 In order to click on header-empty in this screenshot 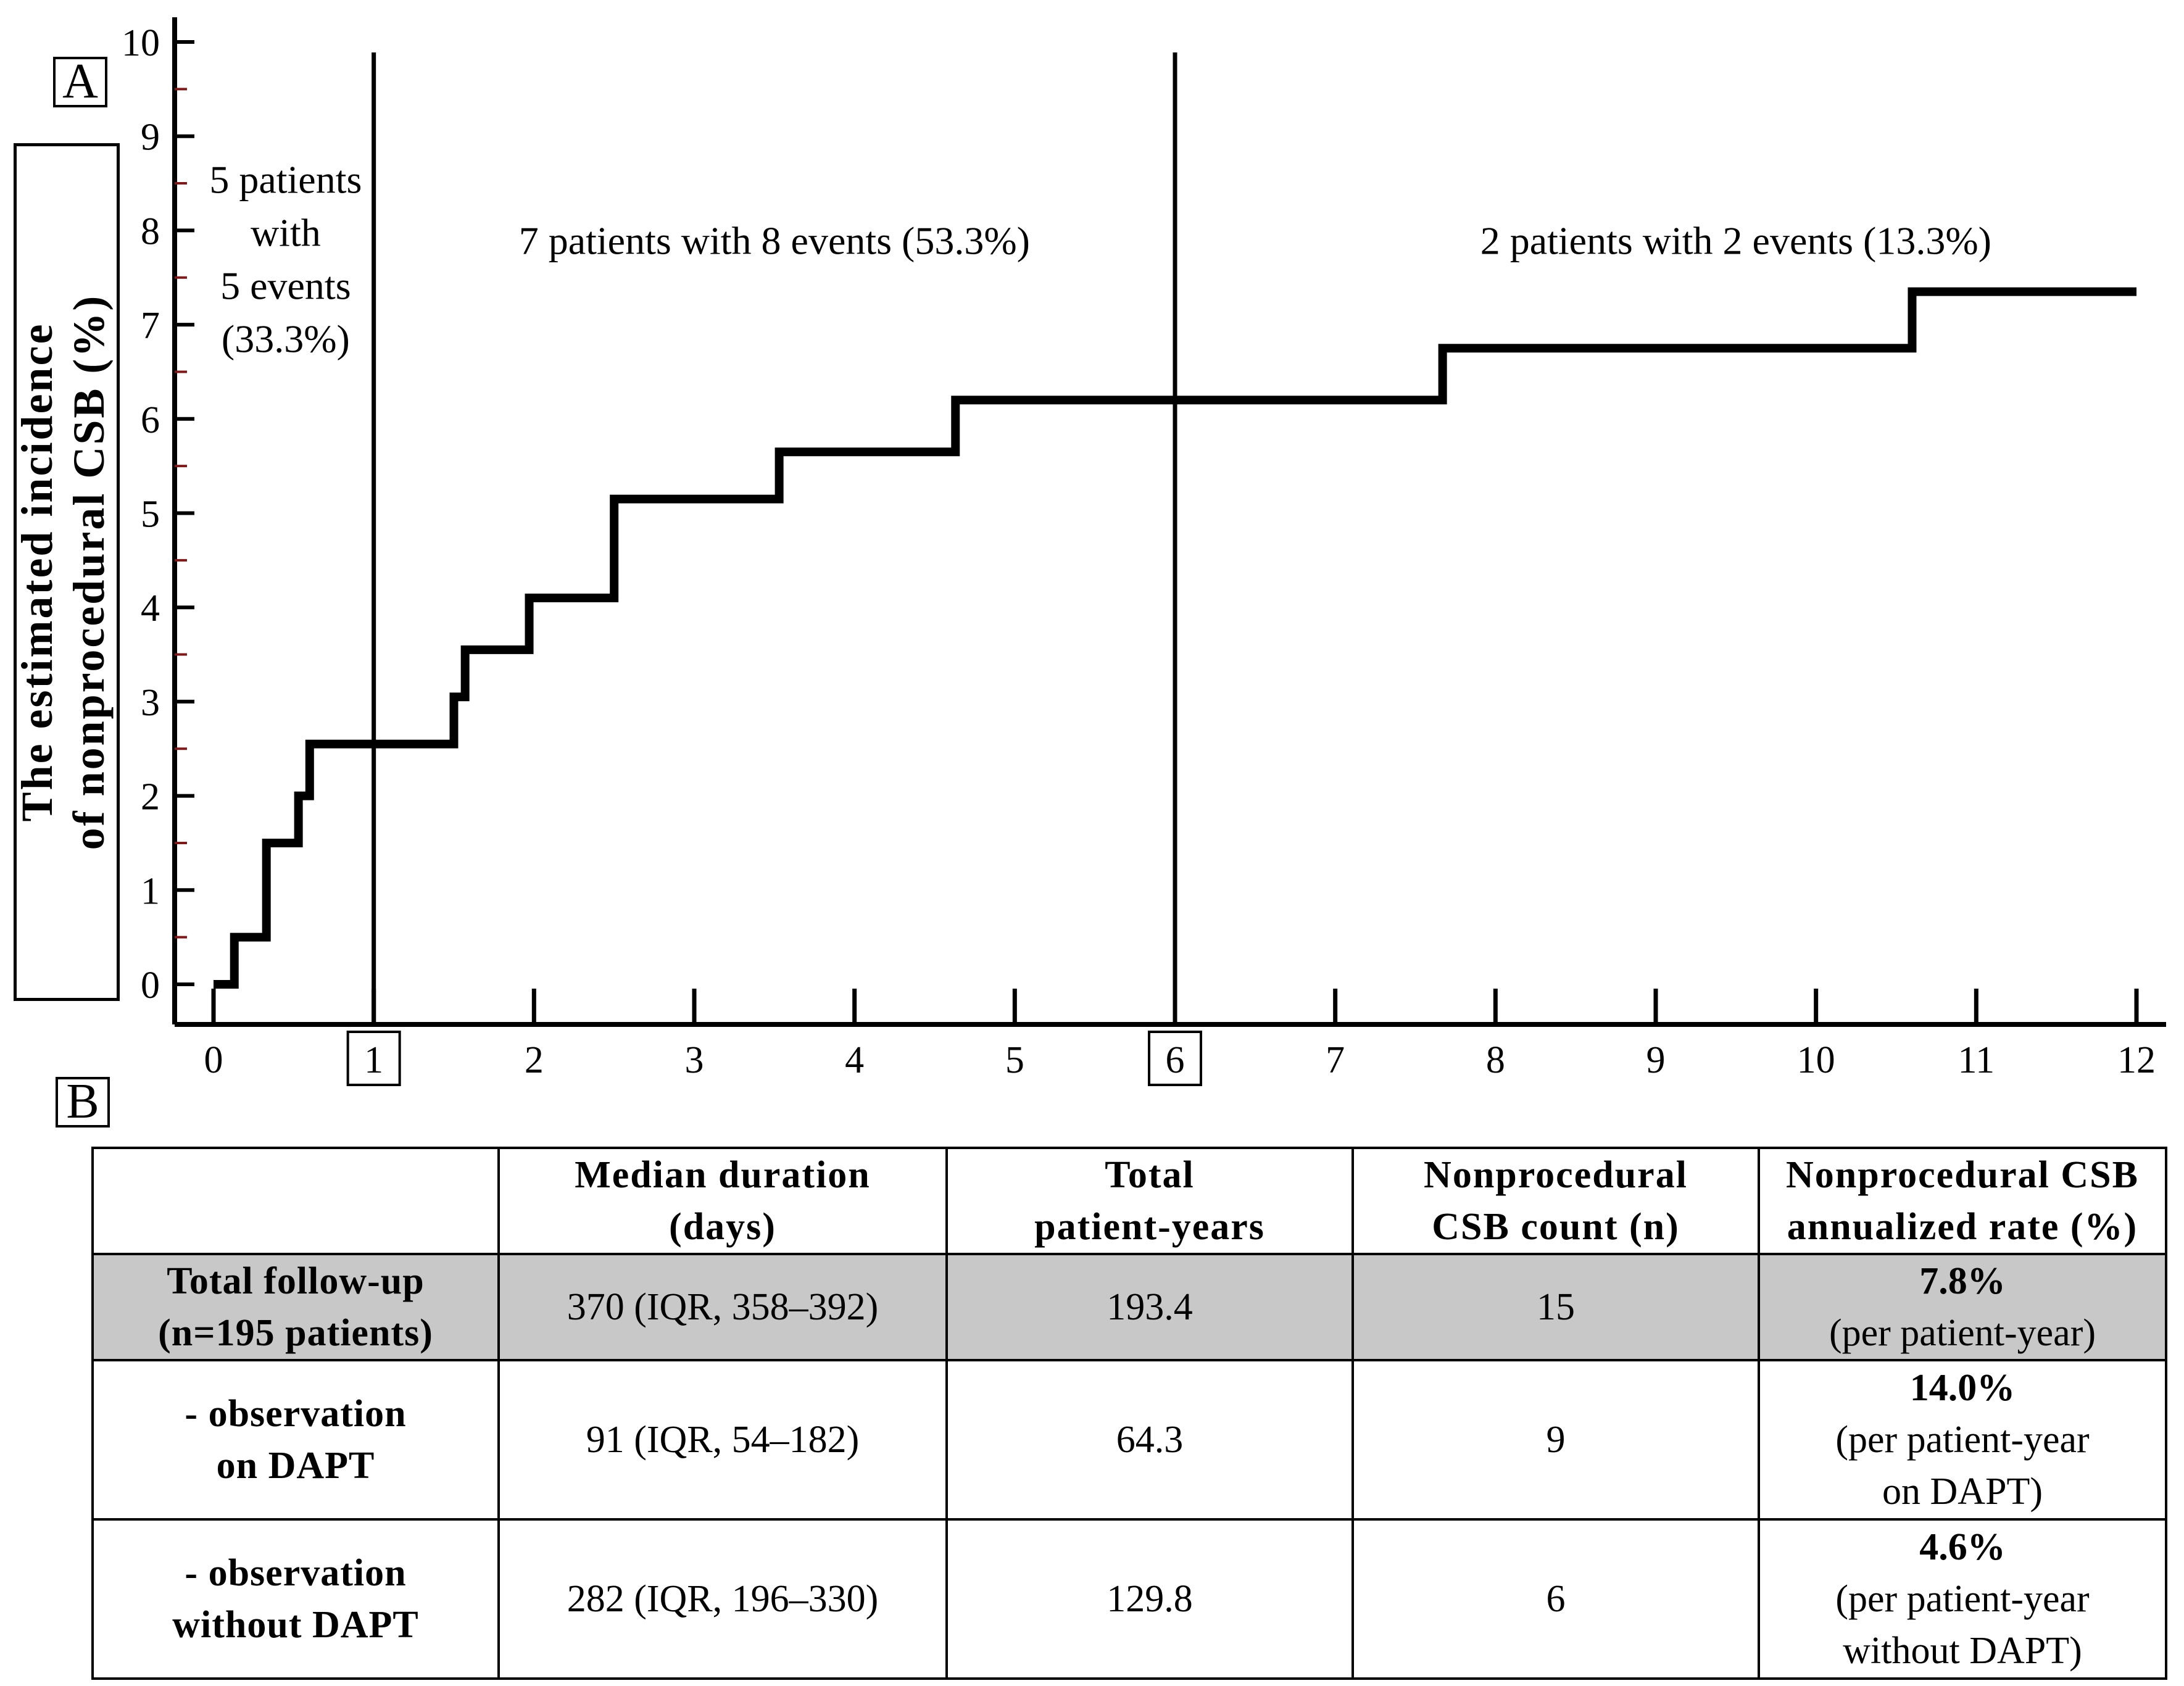, I will do `click(295, 1201)`.